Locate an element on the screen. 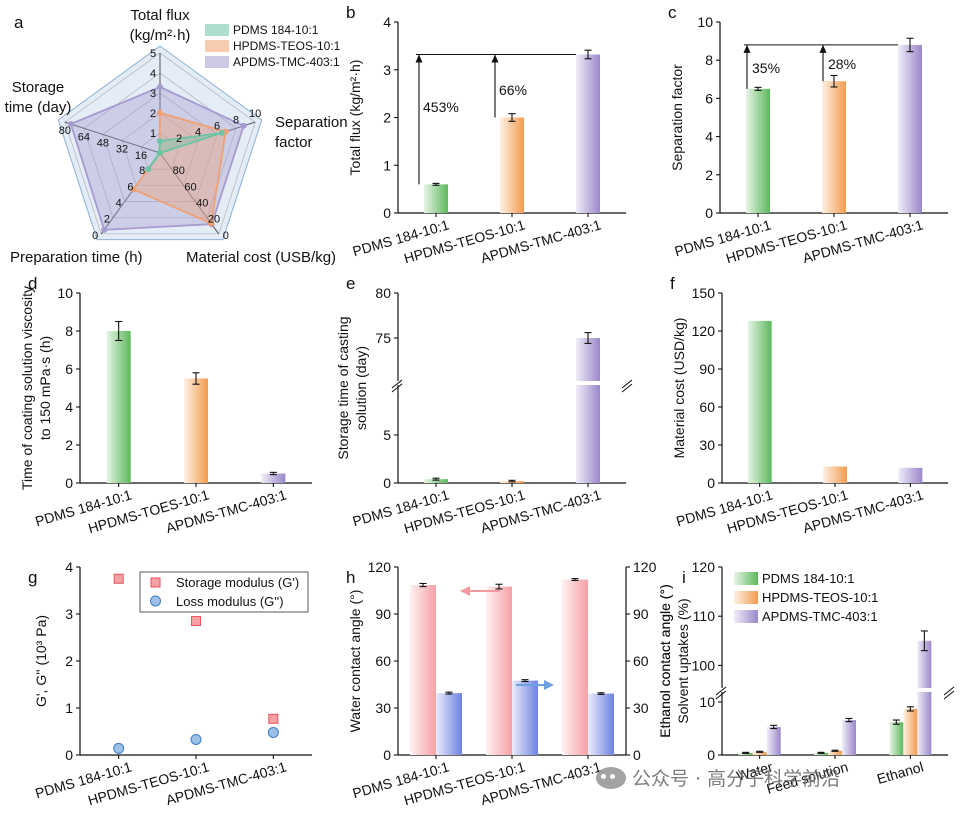  loss-modulus-point is located at coordinates (119, 748).